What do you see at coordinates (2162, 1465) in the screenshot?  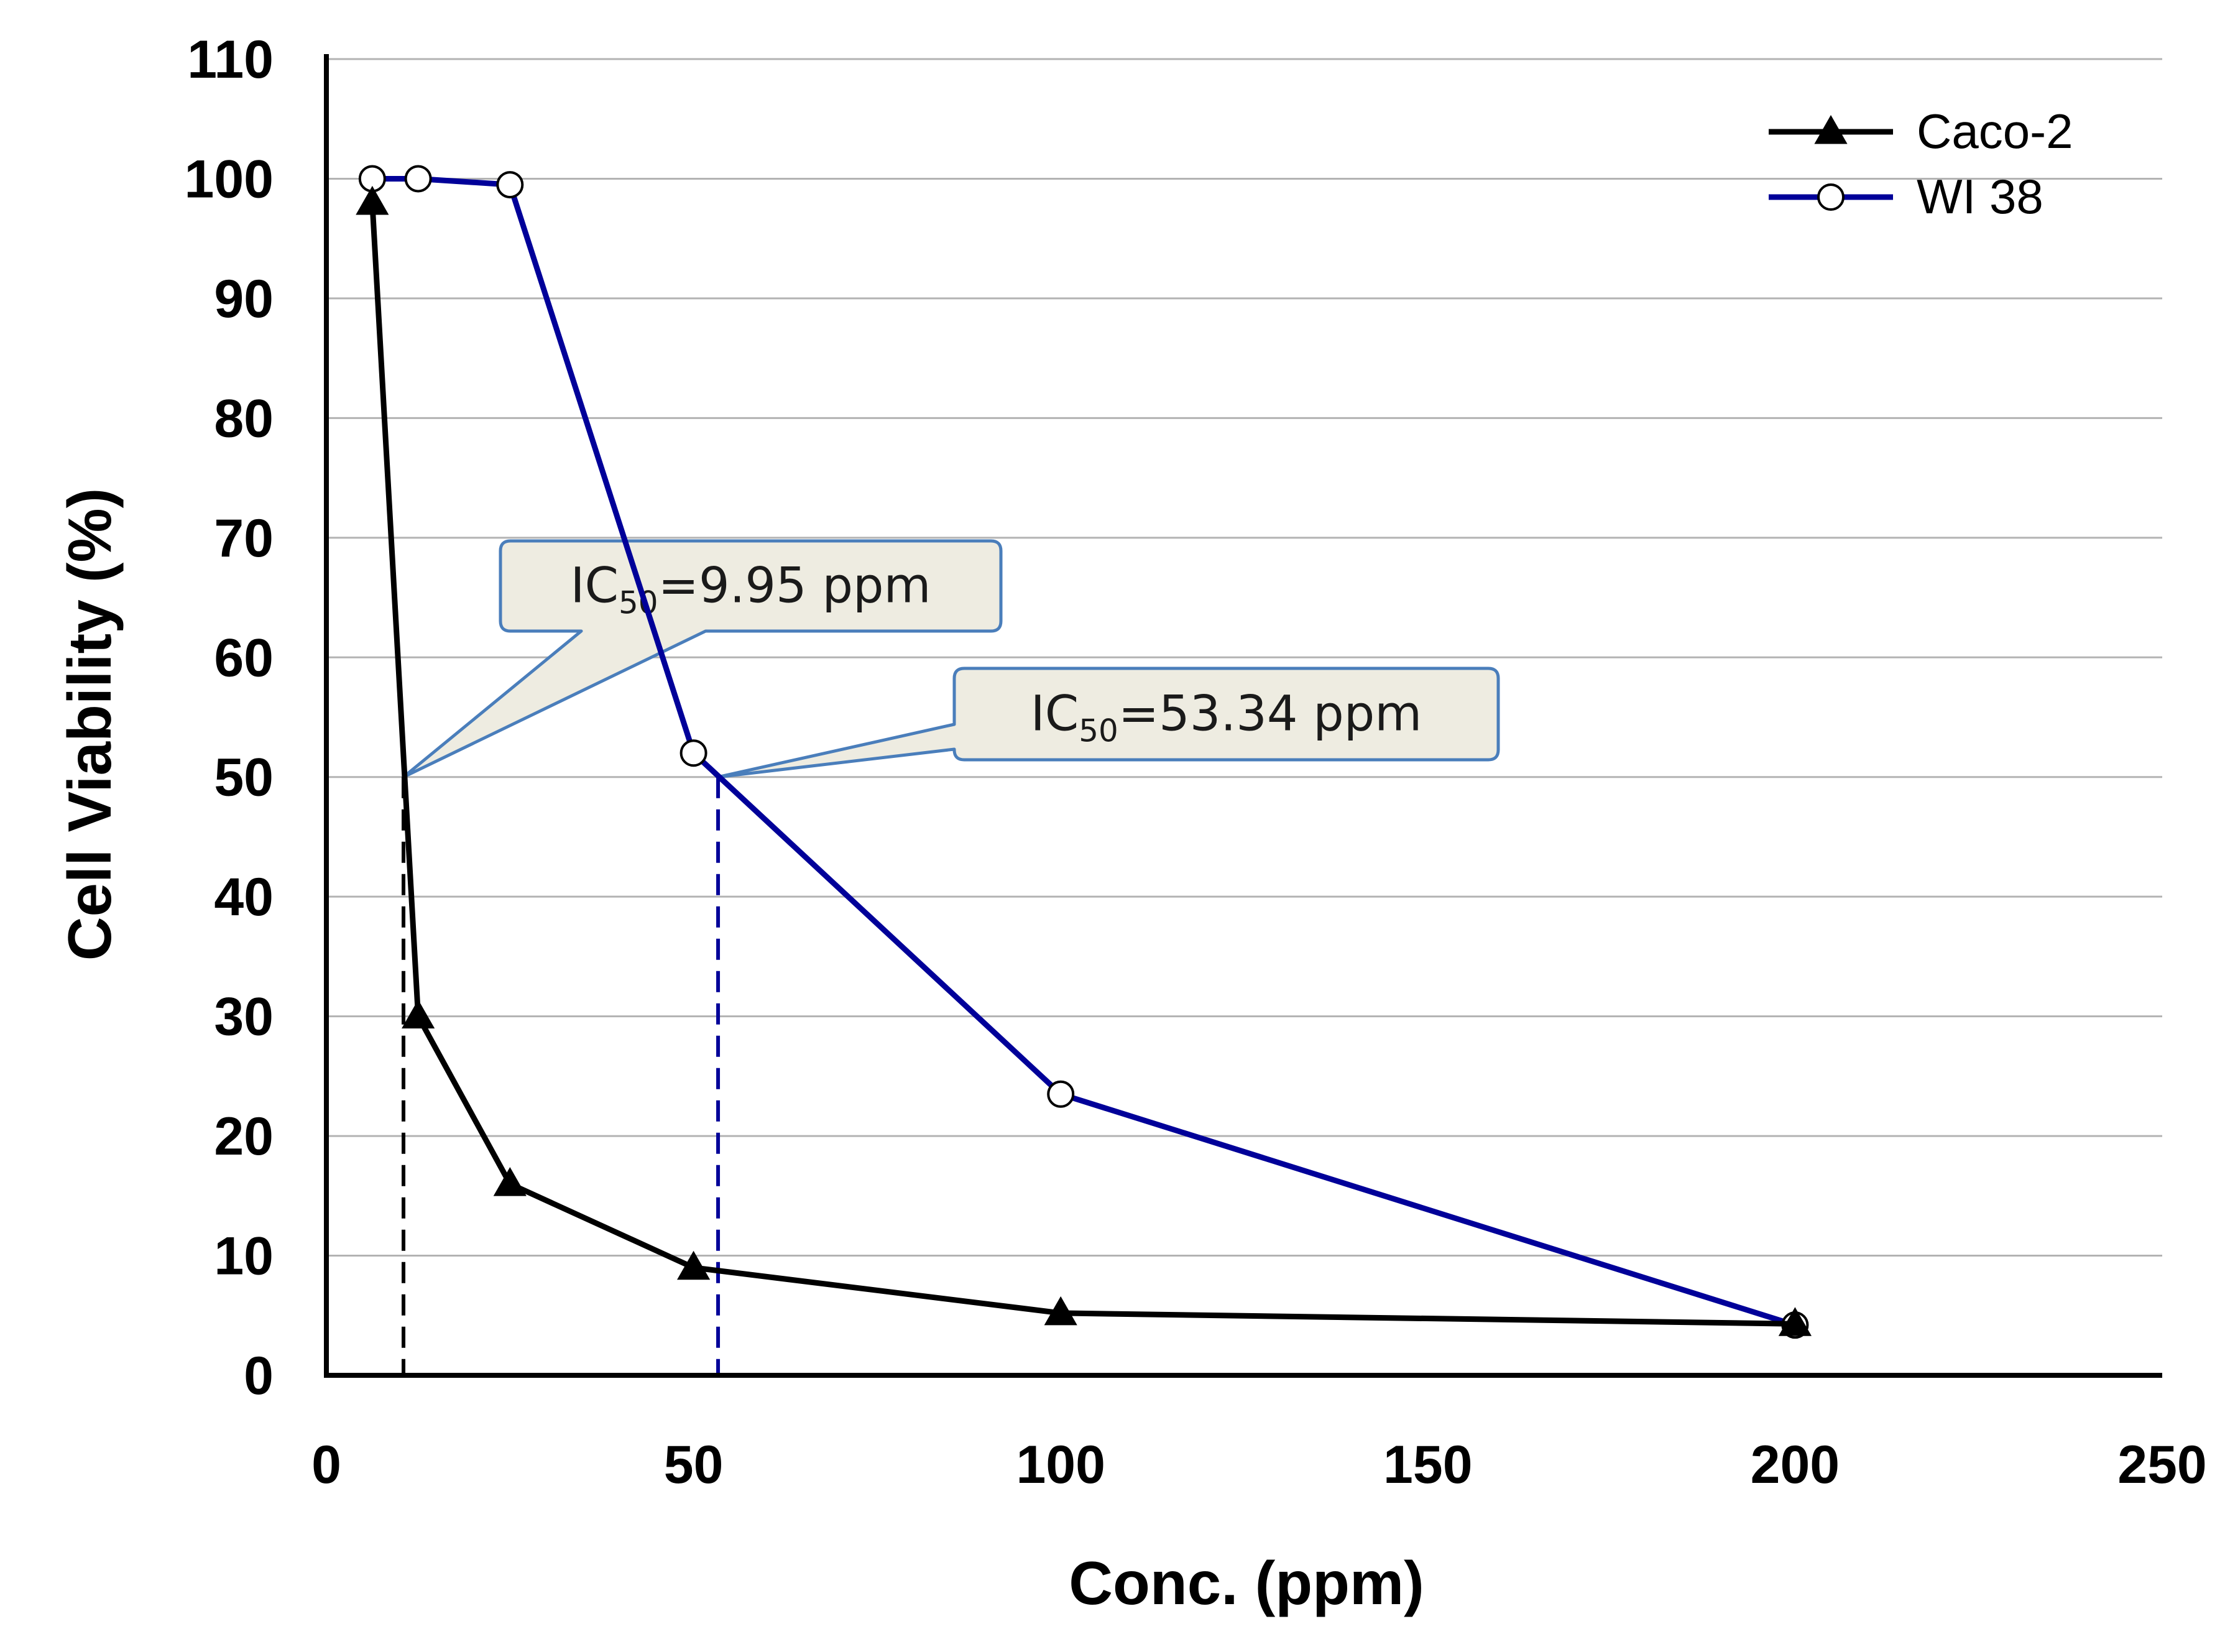 I see `x-tick-label: 250` at bounding box center [2162, 1465].